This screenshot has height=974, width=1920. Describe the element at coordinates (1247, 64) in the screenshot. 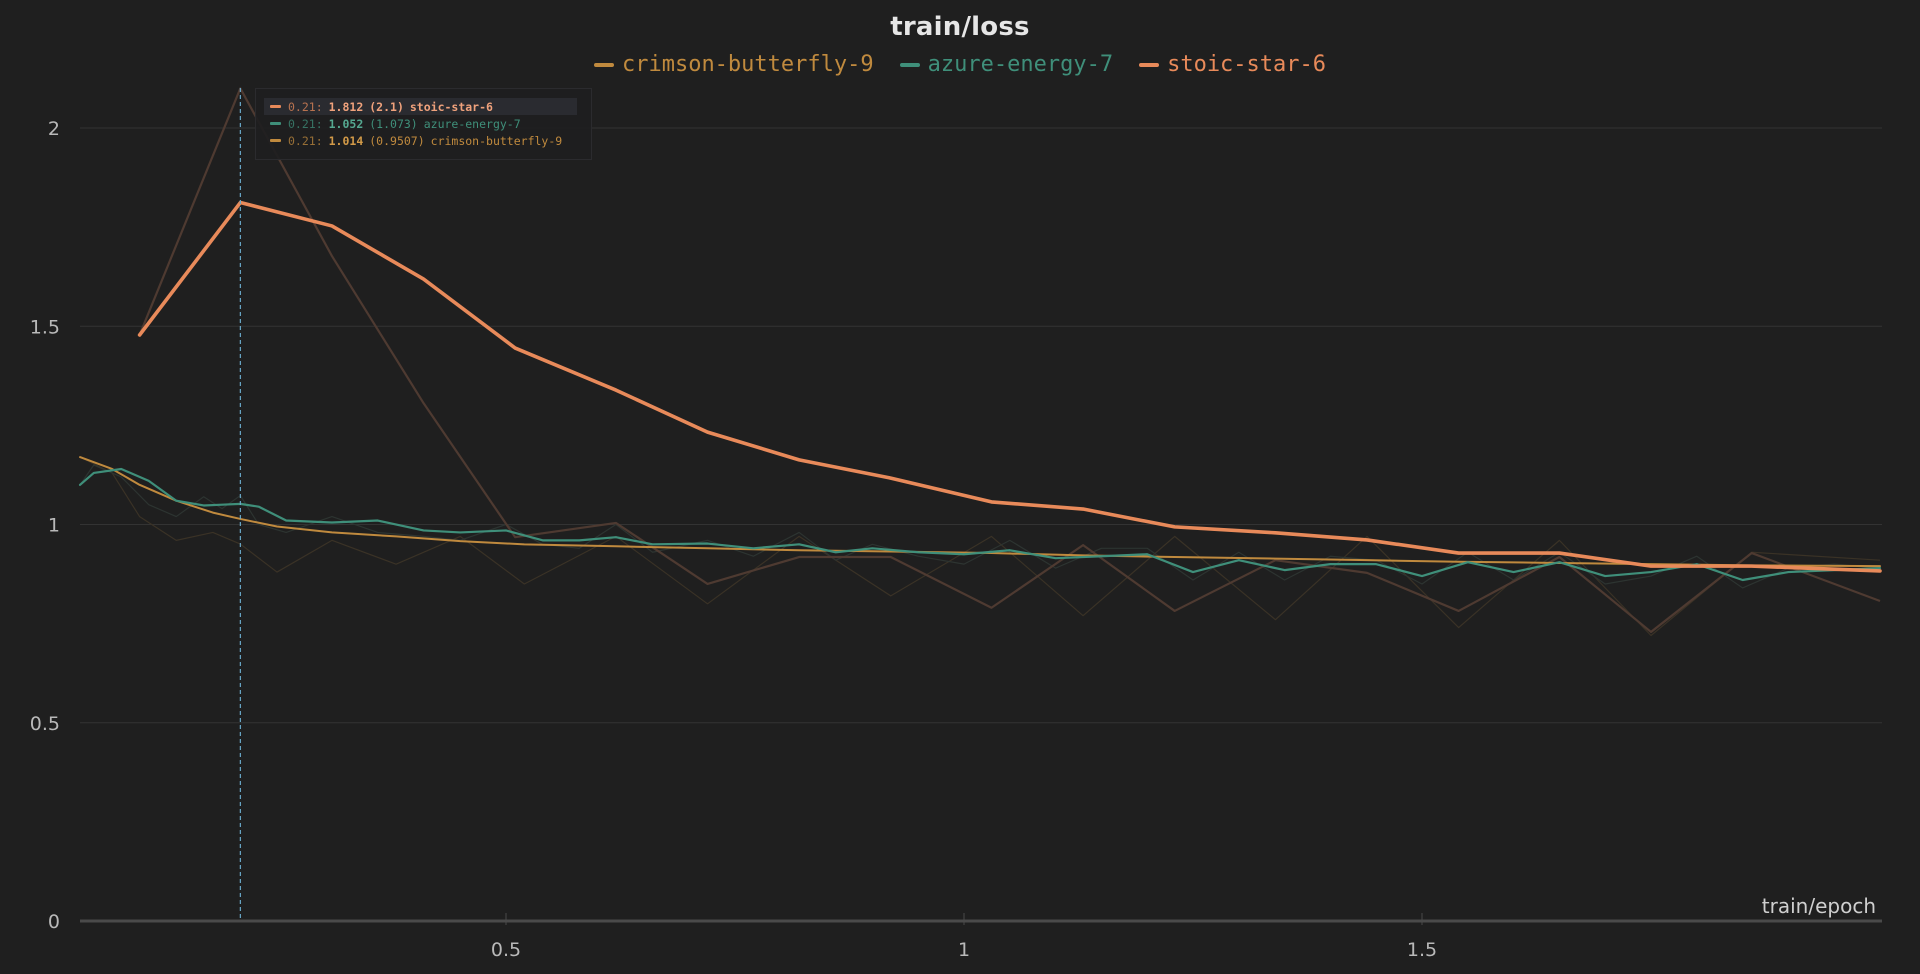

I see `legend-label: stoic-star-6` at that location.